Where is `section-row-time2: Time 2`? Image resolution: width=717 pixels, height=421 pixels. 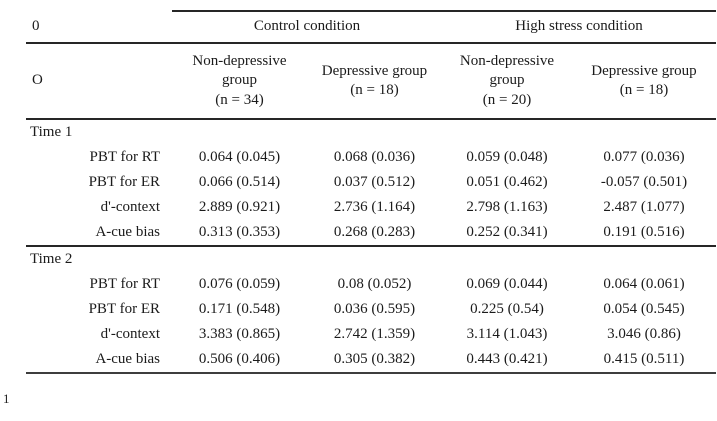
section-row-time2: Time 2 is located at coordinates (371, 258).